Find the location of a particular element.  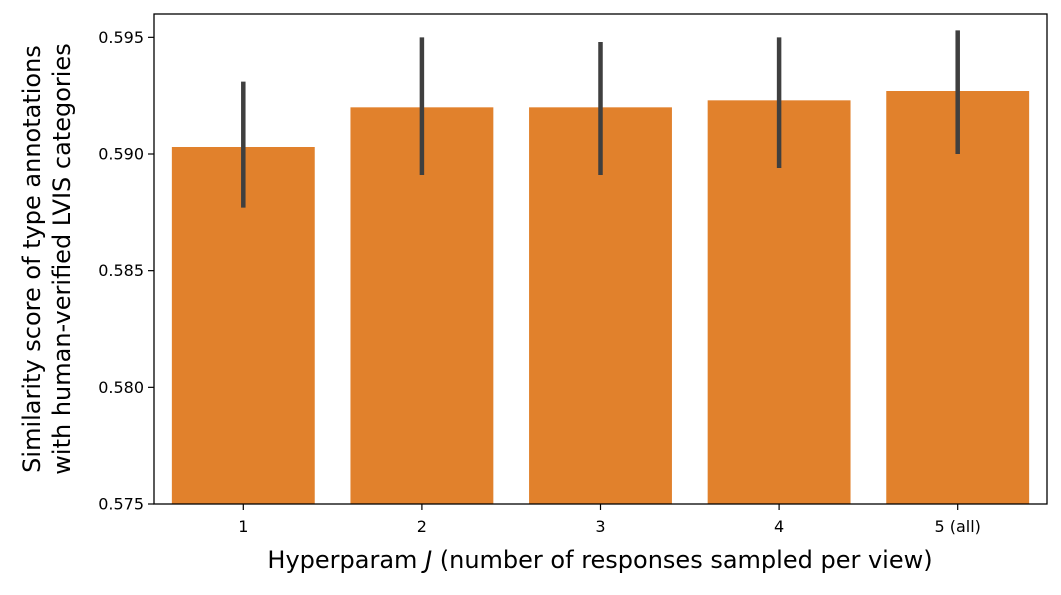

y-tick-label-2: 0.580 is located at coordinates (121, 387).